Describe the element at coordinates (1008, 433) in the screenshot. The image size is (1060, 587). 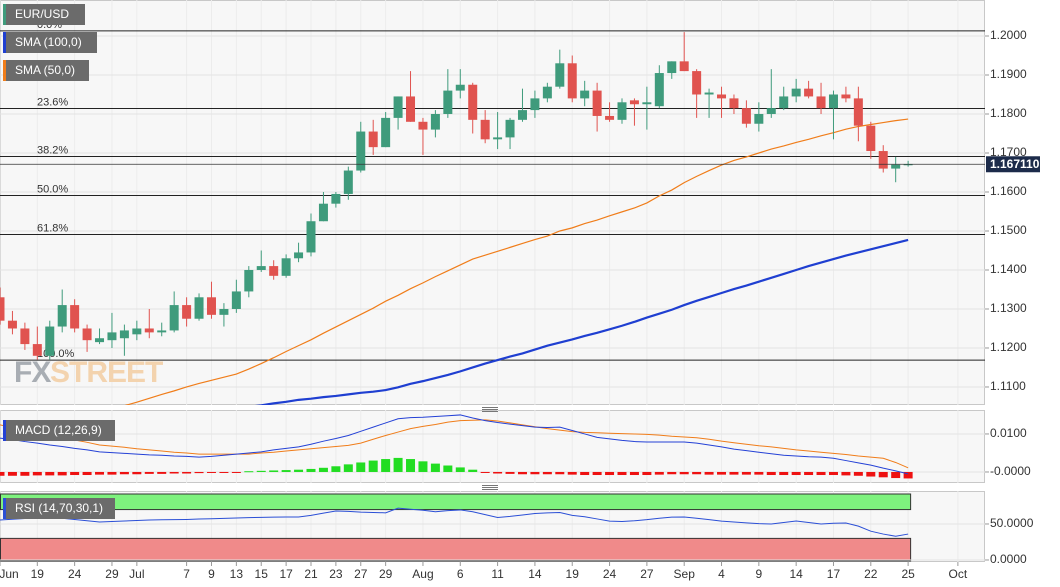
I see `y-tick-label: 0.0100` at that location.